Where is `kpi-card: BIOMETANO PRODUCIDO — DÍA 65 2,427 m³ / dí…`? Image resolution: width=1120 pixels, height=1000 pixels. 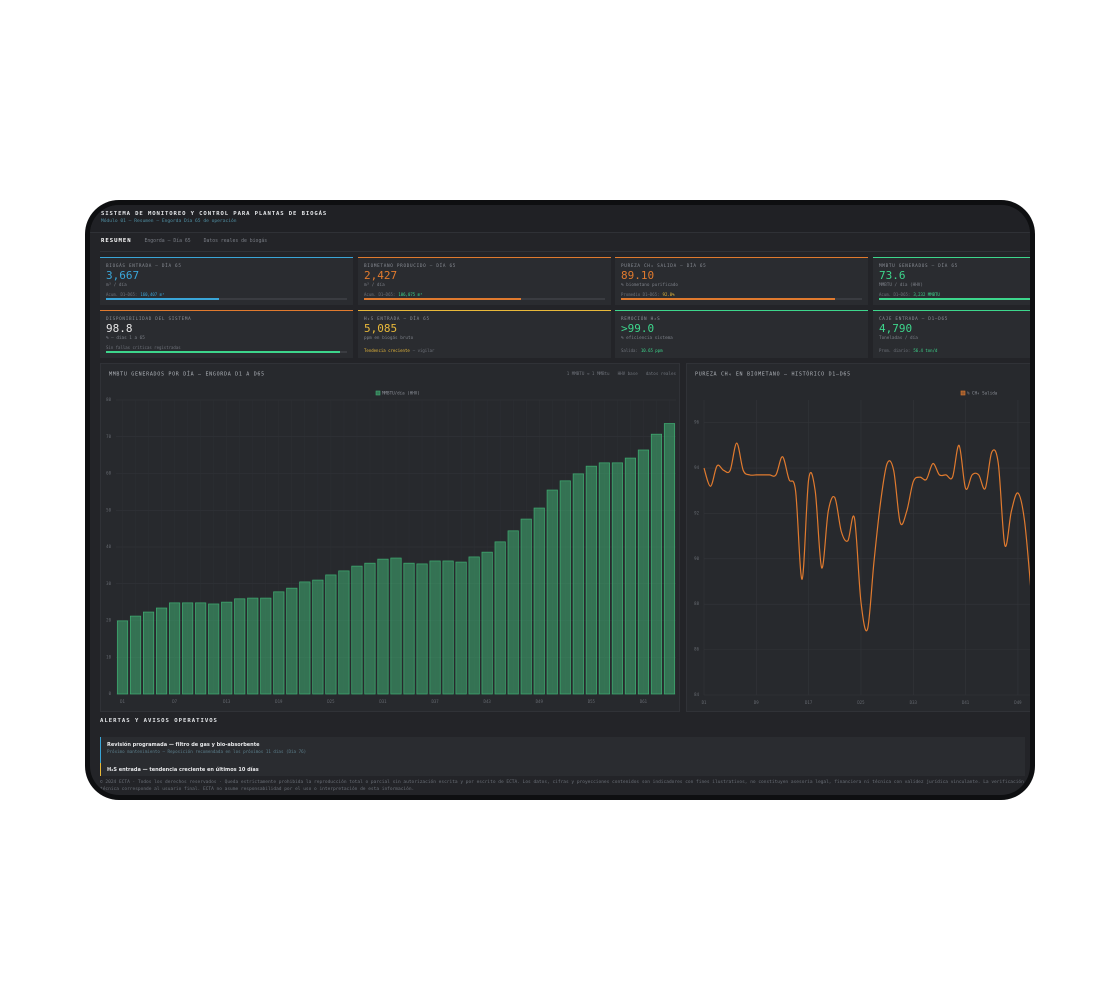 kpi-card: BIOMETANO PRODUCIDO — DÍA 65 2,427 m³ / dí… is located at coordinates (484, 281).